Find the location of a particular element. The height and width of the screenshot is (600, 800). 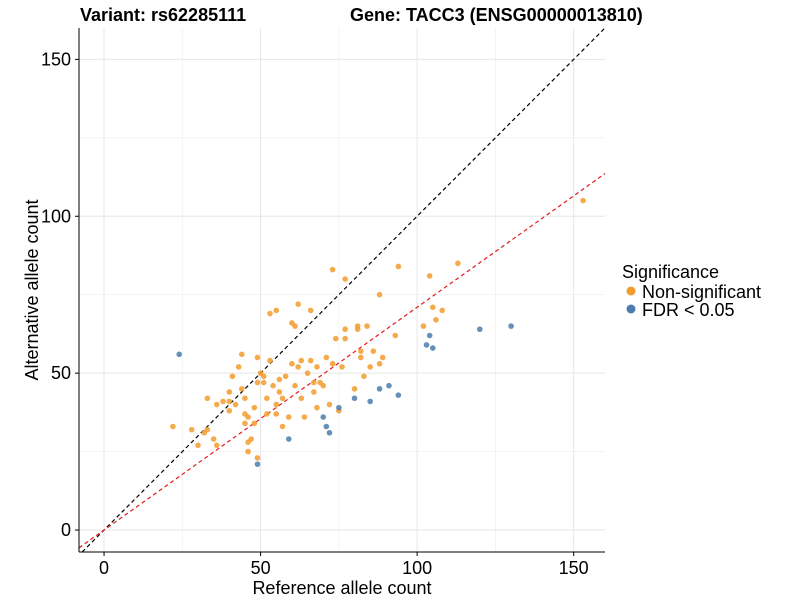

y-tick-label: 0 is located at coordinates (66, 530).